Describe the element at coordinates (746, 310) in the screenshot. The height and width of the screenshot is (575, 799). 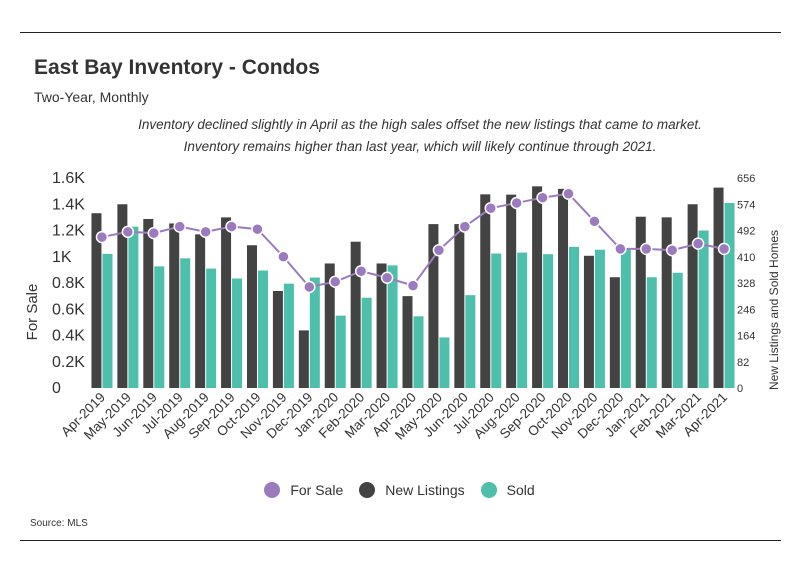
I see `right-tick-label: 246` at that location.